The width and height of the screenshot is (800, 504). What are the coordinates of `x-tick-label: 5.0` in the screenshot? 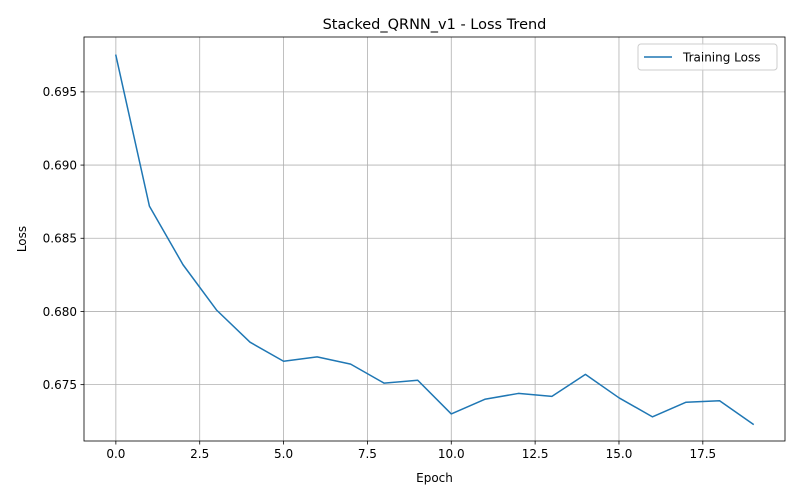 It's located at (283, 454).